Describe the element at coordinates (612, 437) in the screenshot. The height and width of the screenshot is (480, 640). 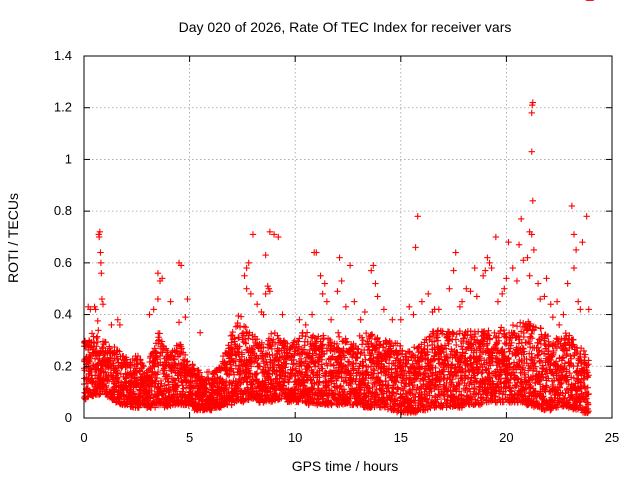
I see `x-tick-label: 25` at that location.